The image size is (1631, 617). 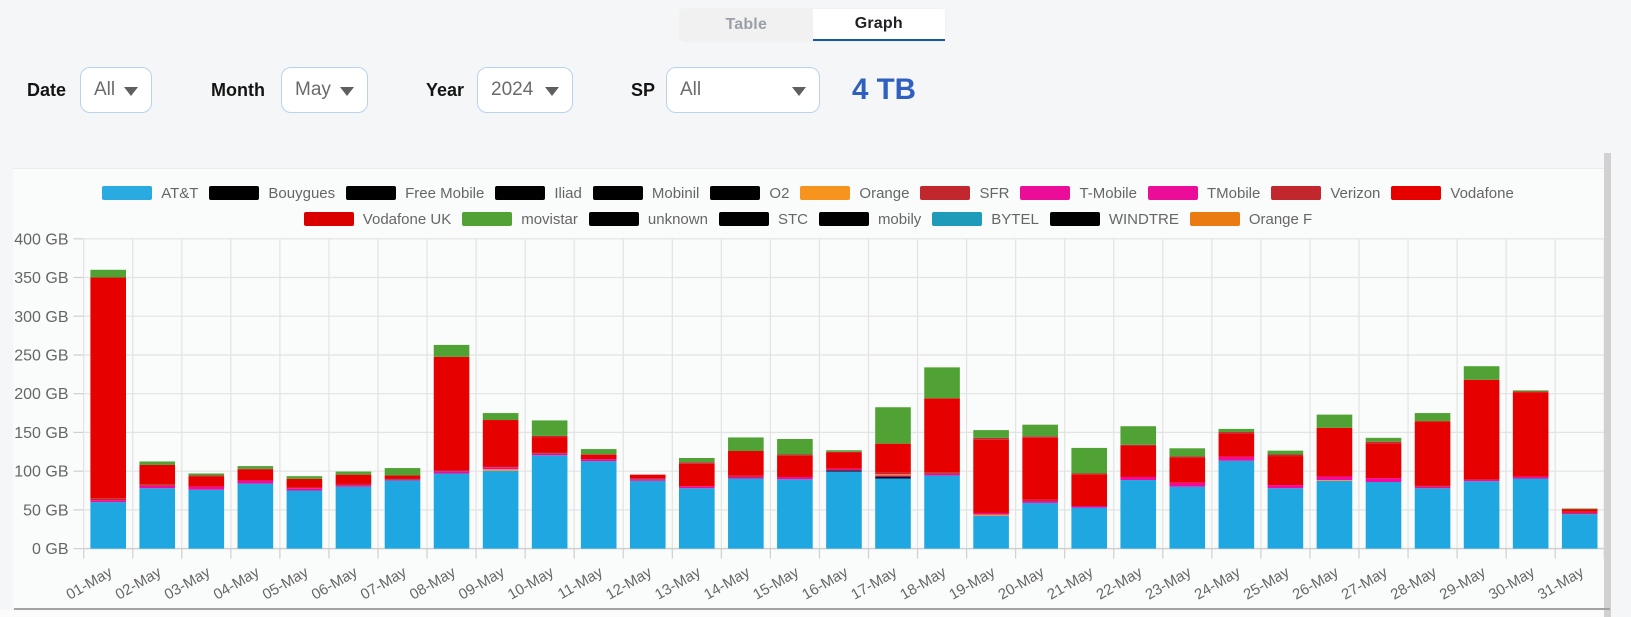 What do you see at coordinates (874, 583) in the screenshot?
I see `svg-text: 17-May` at bounding box center [874, 583].